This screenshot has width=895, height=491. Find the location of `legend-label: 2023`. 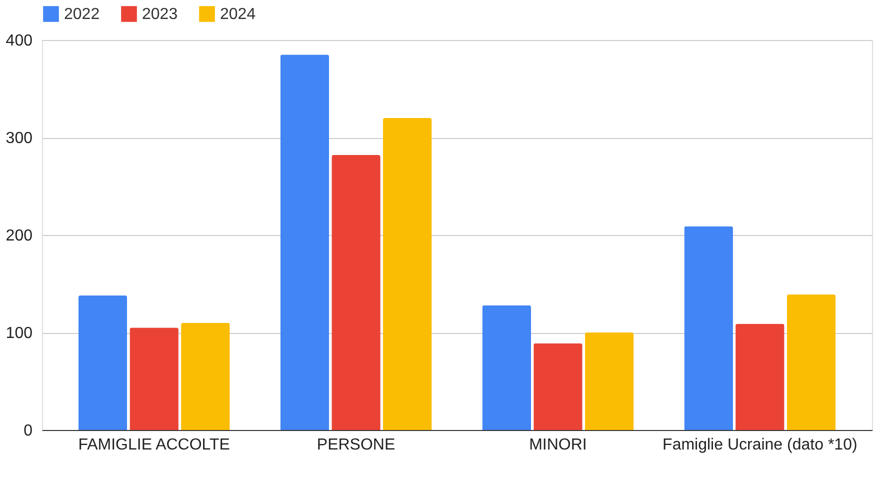

legend-label: 2023 is located at coordinates (160, 14).